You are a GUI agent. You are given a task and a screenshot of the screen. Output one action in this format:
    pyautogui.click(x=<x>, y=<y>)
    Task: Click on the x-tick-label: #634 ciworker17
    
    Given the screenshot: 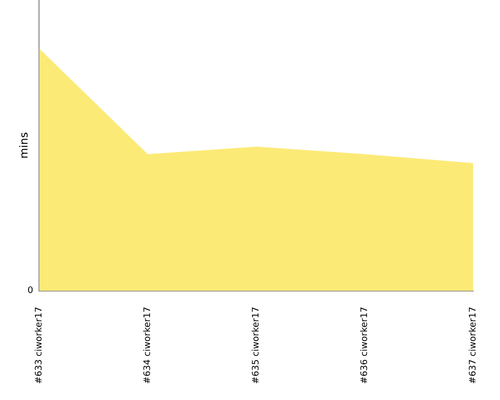 What is the action you would take?
    pyautogui.click(x=148, y=345)
    